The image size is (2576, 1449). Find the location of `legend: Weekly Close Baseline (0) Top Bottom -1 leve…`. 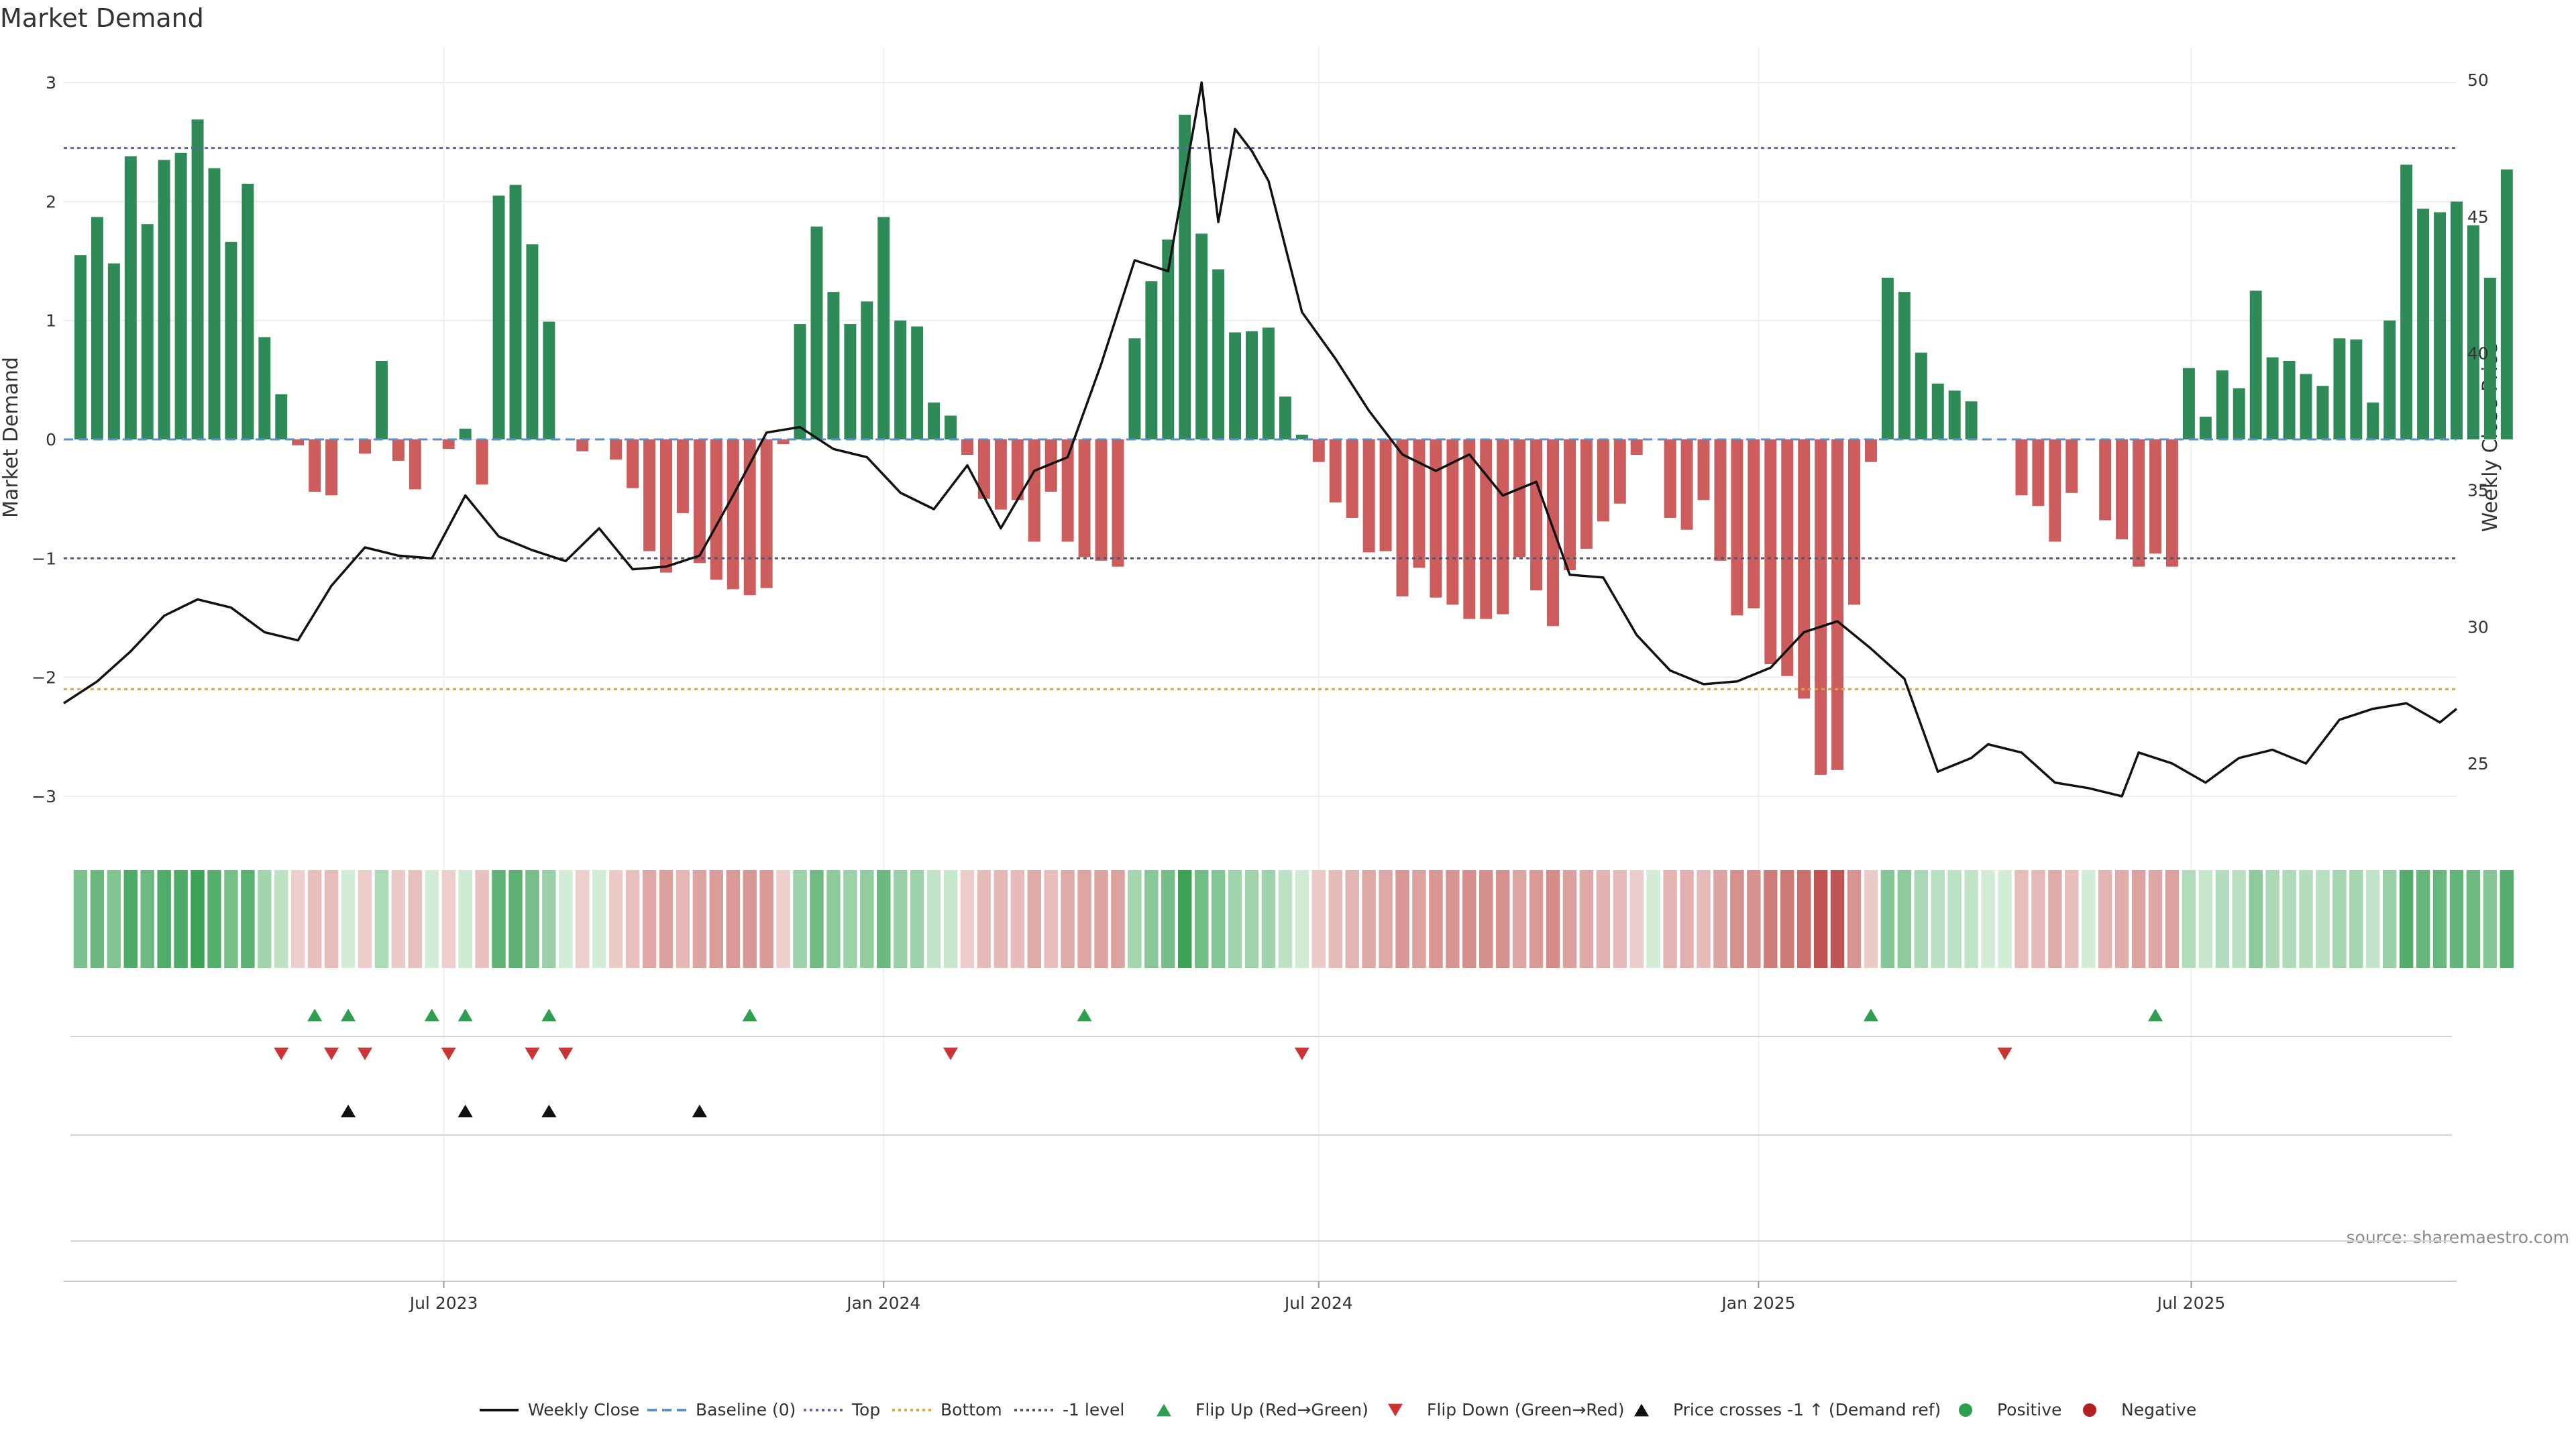

legend: Weekly Close Baseline (0) Top Bottom -1 leve… is located at coordinates (1338, 1409).